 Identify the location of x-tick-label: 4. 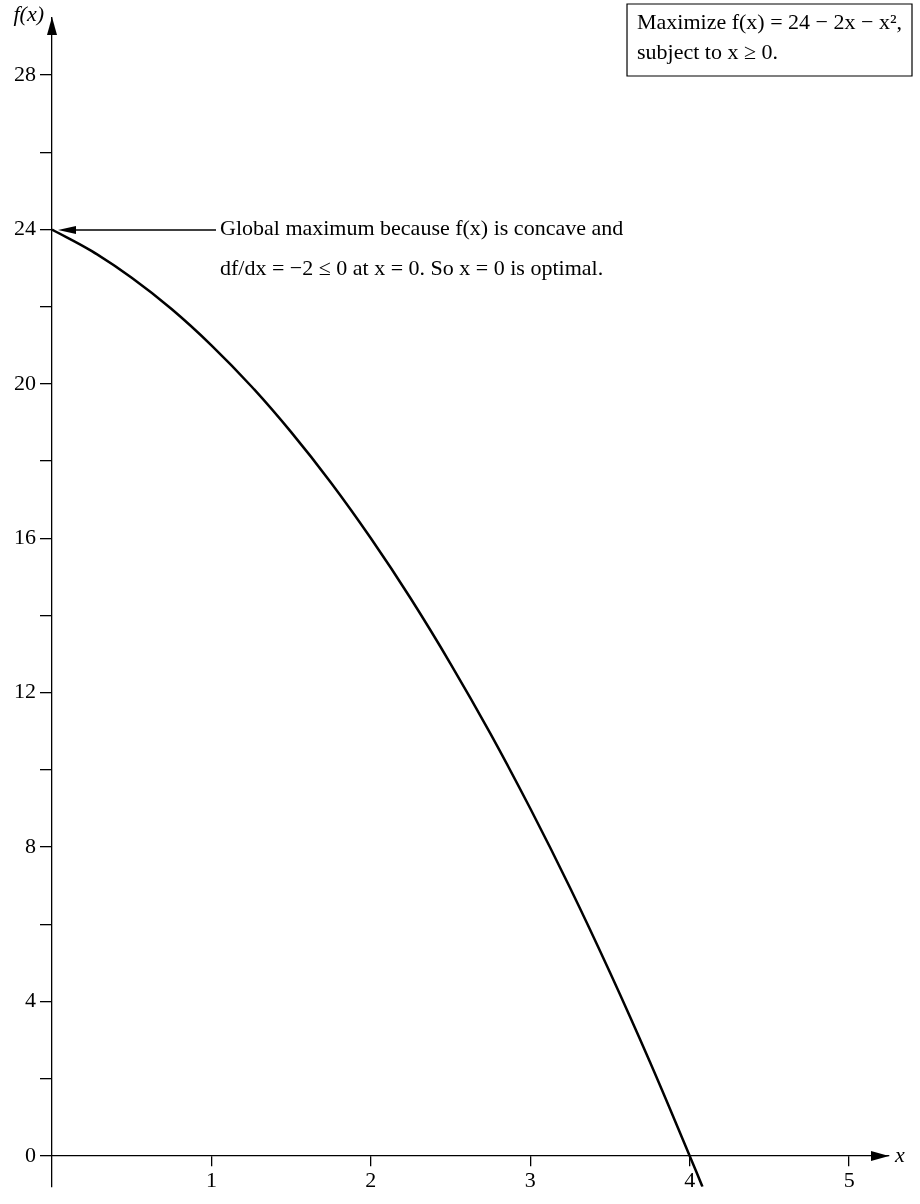
(690, 1179).